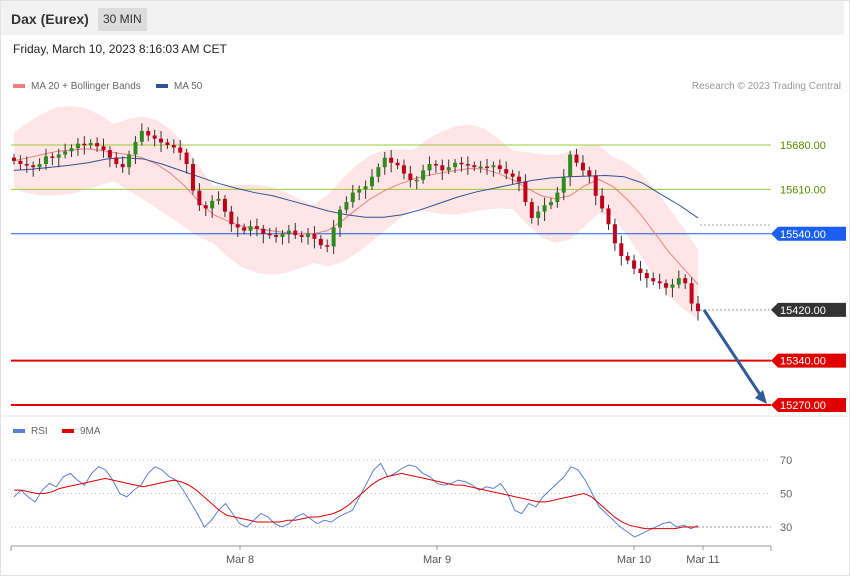 The width and height of the screenshot is (850, 576). Describe the element at coordinates (803, 146) in the screenshot. I see `level-label-15680.00: 15680.00` at that location.